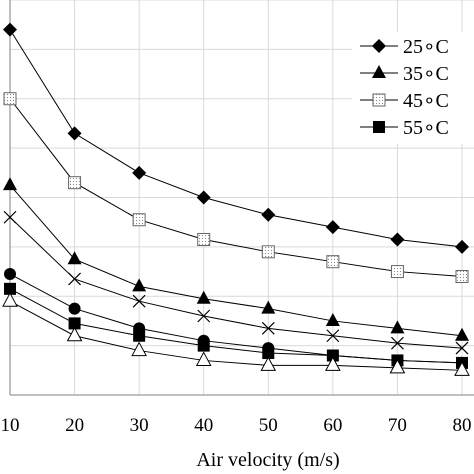  I want to click on x-tick-label: 70, so click(397, 425).